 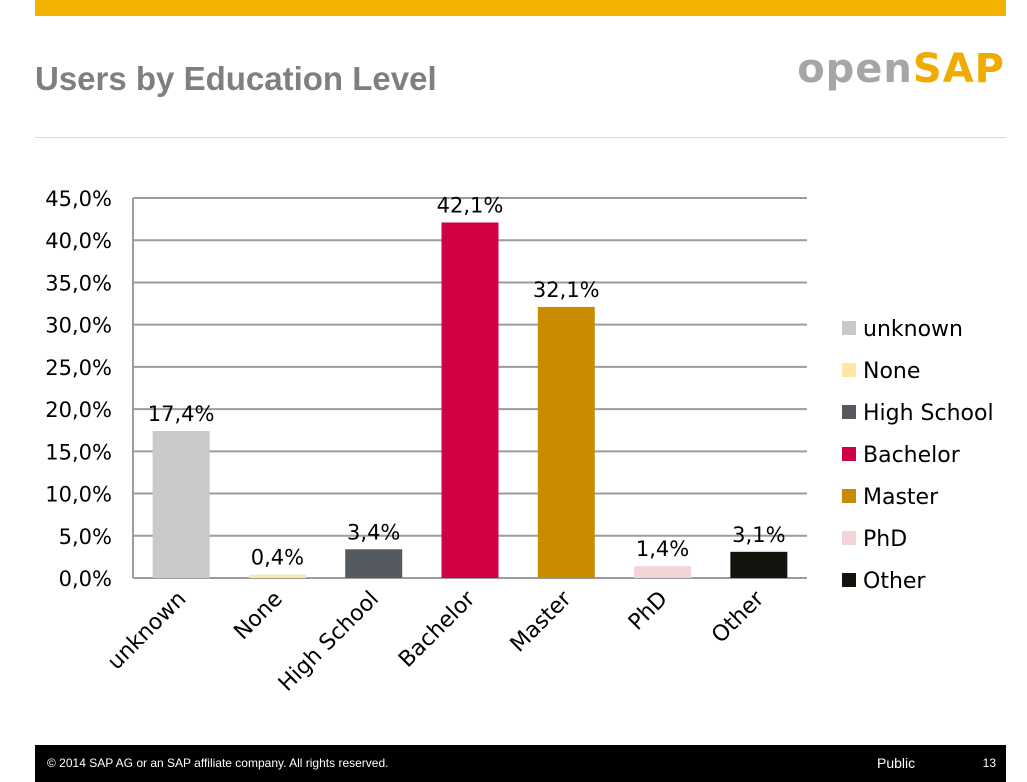 What do you see at coordinates (913, 329) in the screenshot?
I see `legend-label: unknown` at bounding box center [913, 329].